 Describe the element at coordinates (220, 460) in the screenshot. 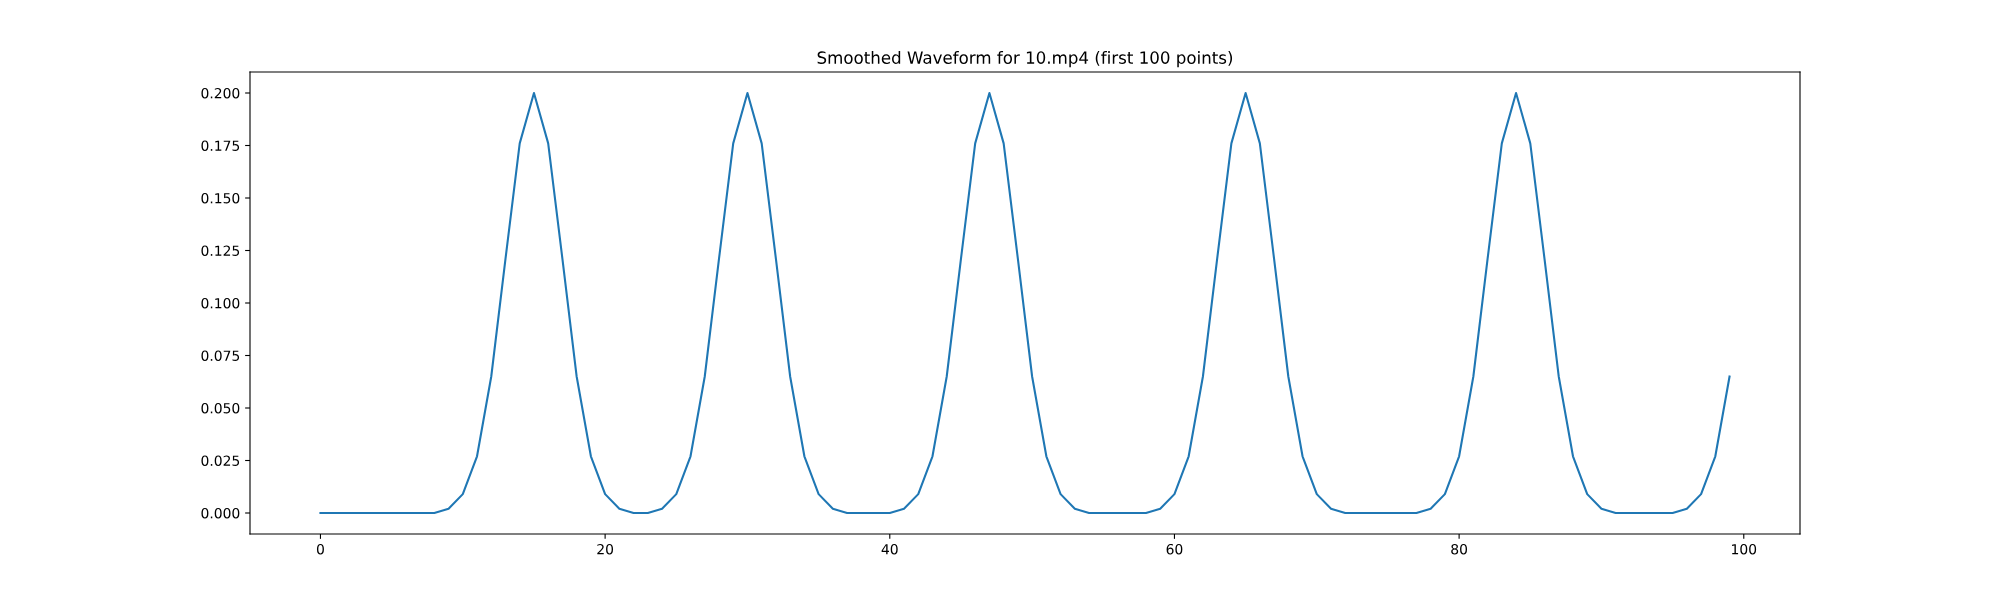

I see `y-tick-label: 0.025` at that location.